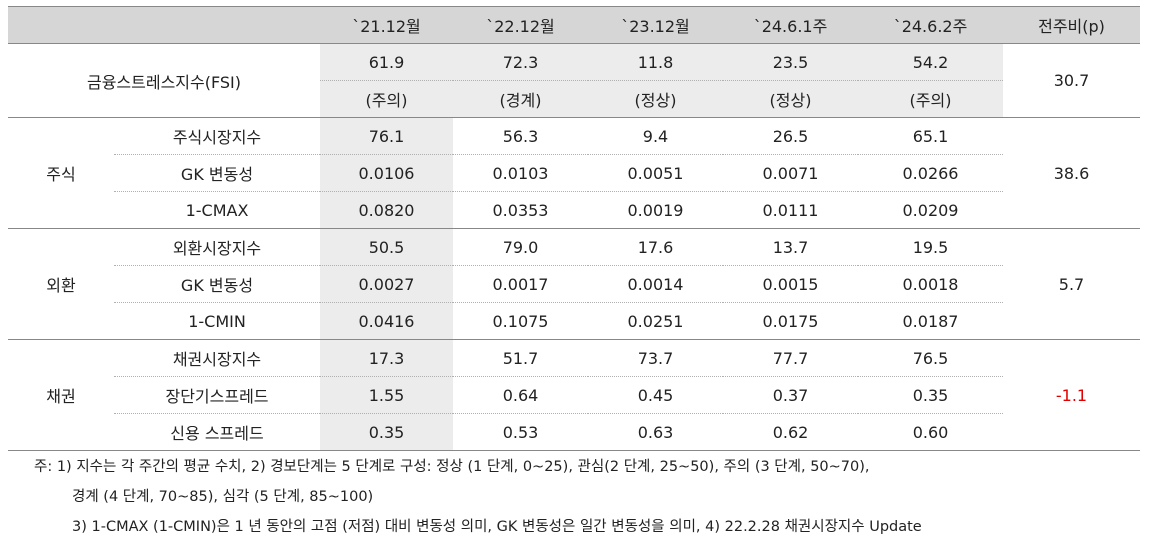 This screenshot has width=1149, height=551. What do you see at coordinates (223, 497) in the screenshot?
I see `footnote-line: 경계 (4 단계, 70~85), 심각 (5 단계, 85~100)` at bounding box center [223, 497].